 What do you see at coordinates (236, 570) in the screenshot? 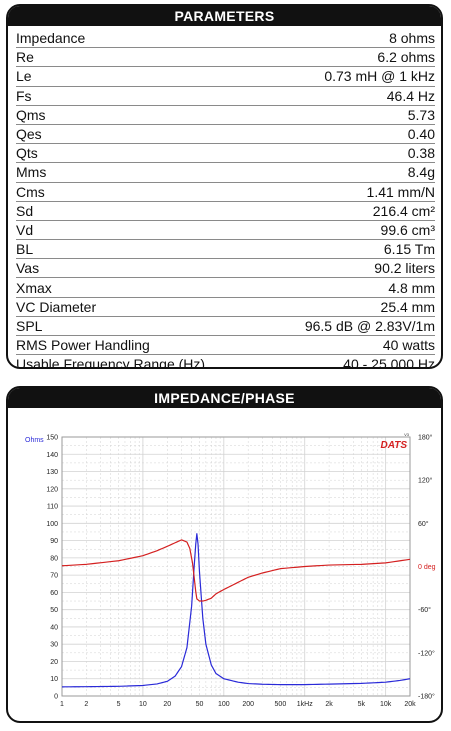
I see `phase-line` at bounding box center [236, 570].